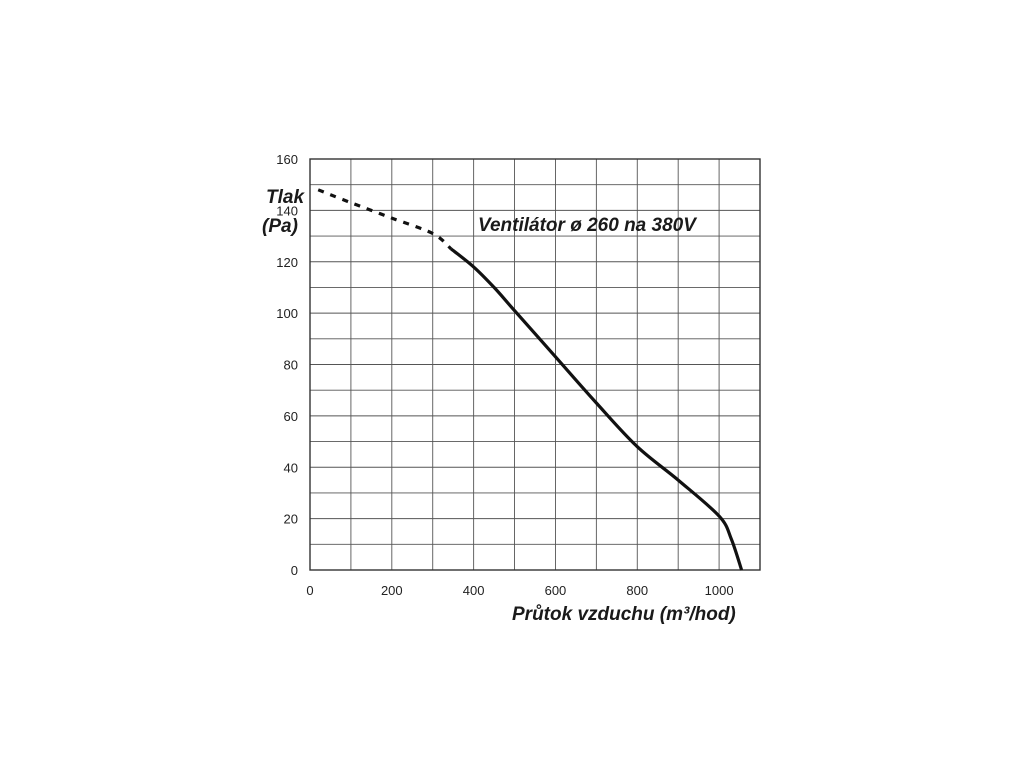 The image size is (1024, 768). I want to click on y-axis-label-line2: (Pa), so click(280, 226).